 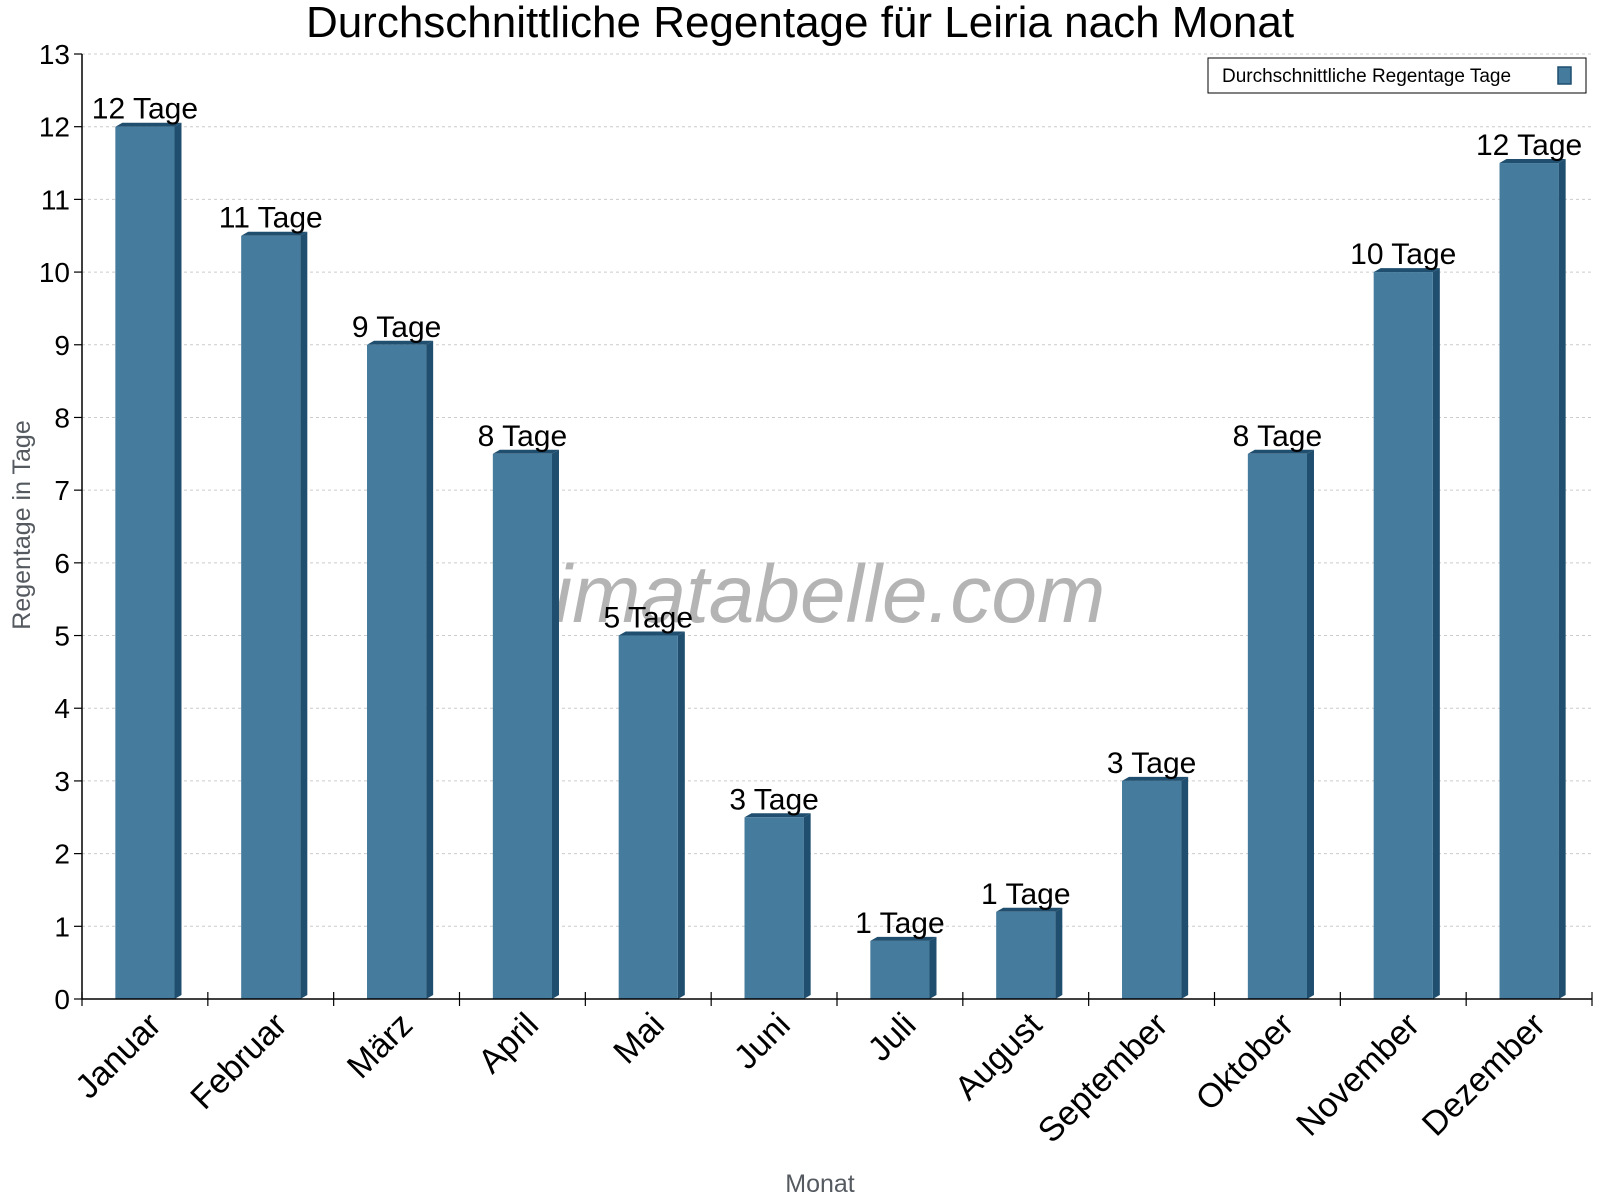 I want to click on y-tick-label: 1, so click(x=62, y=926).